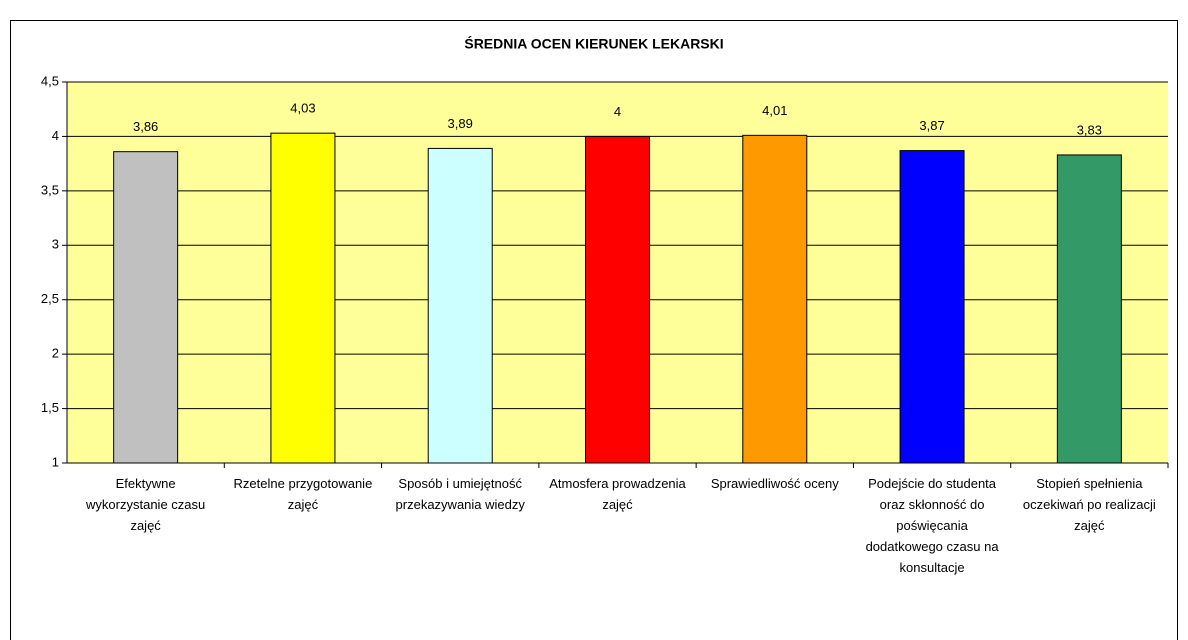 This screenshot has height=640, width=1188. What do you see at coordinates (617, 111) in the screenshot?
I see `value-label: 4` at bounding box center [617, 111].